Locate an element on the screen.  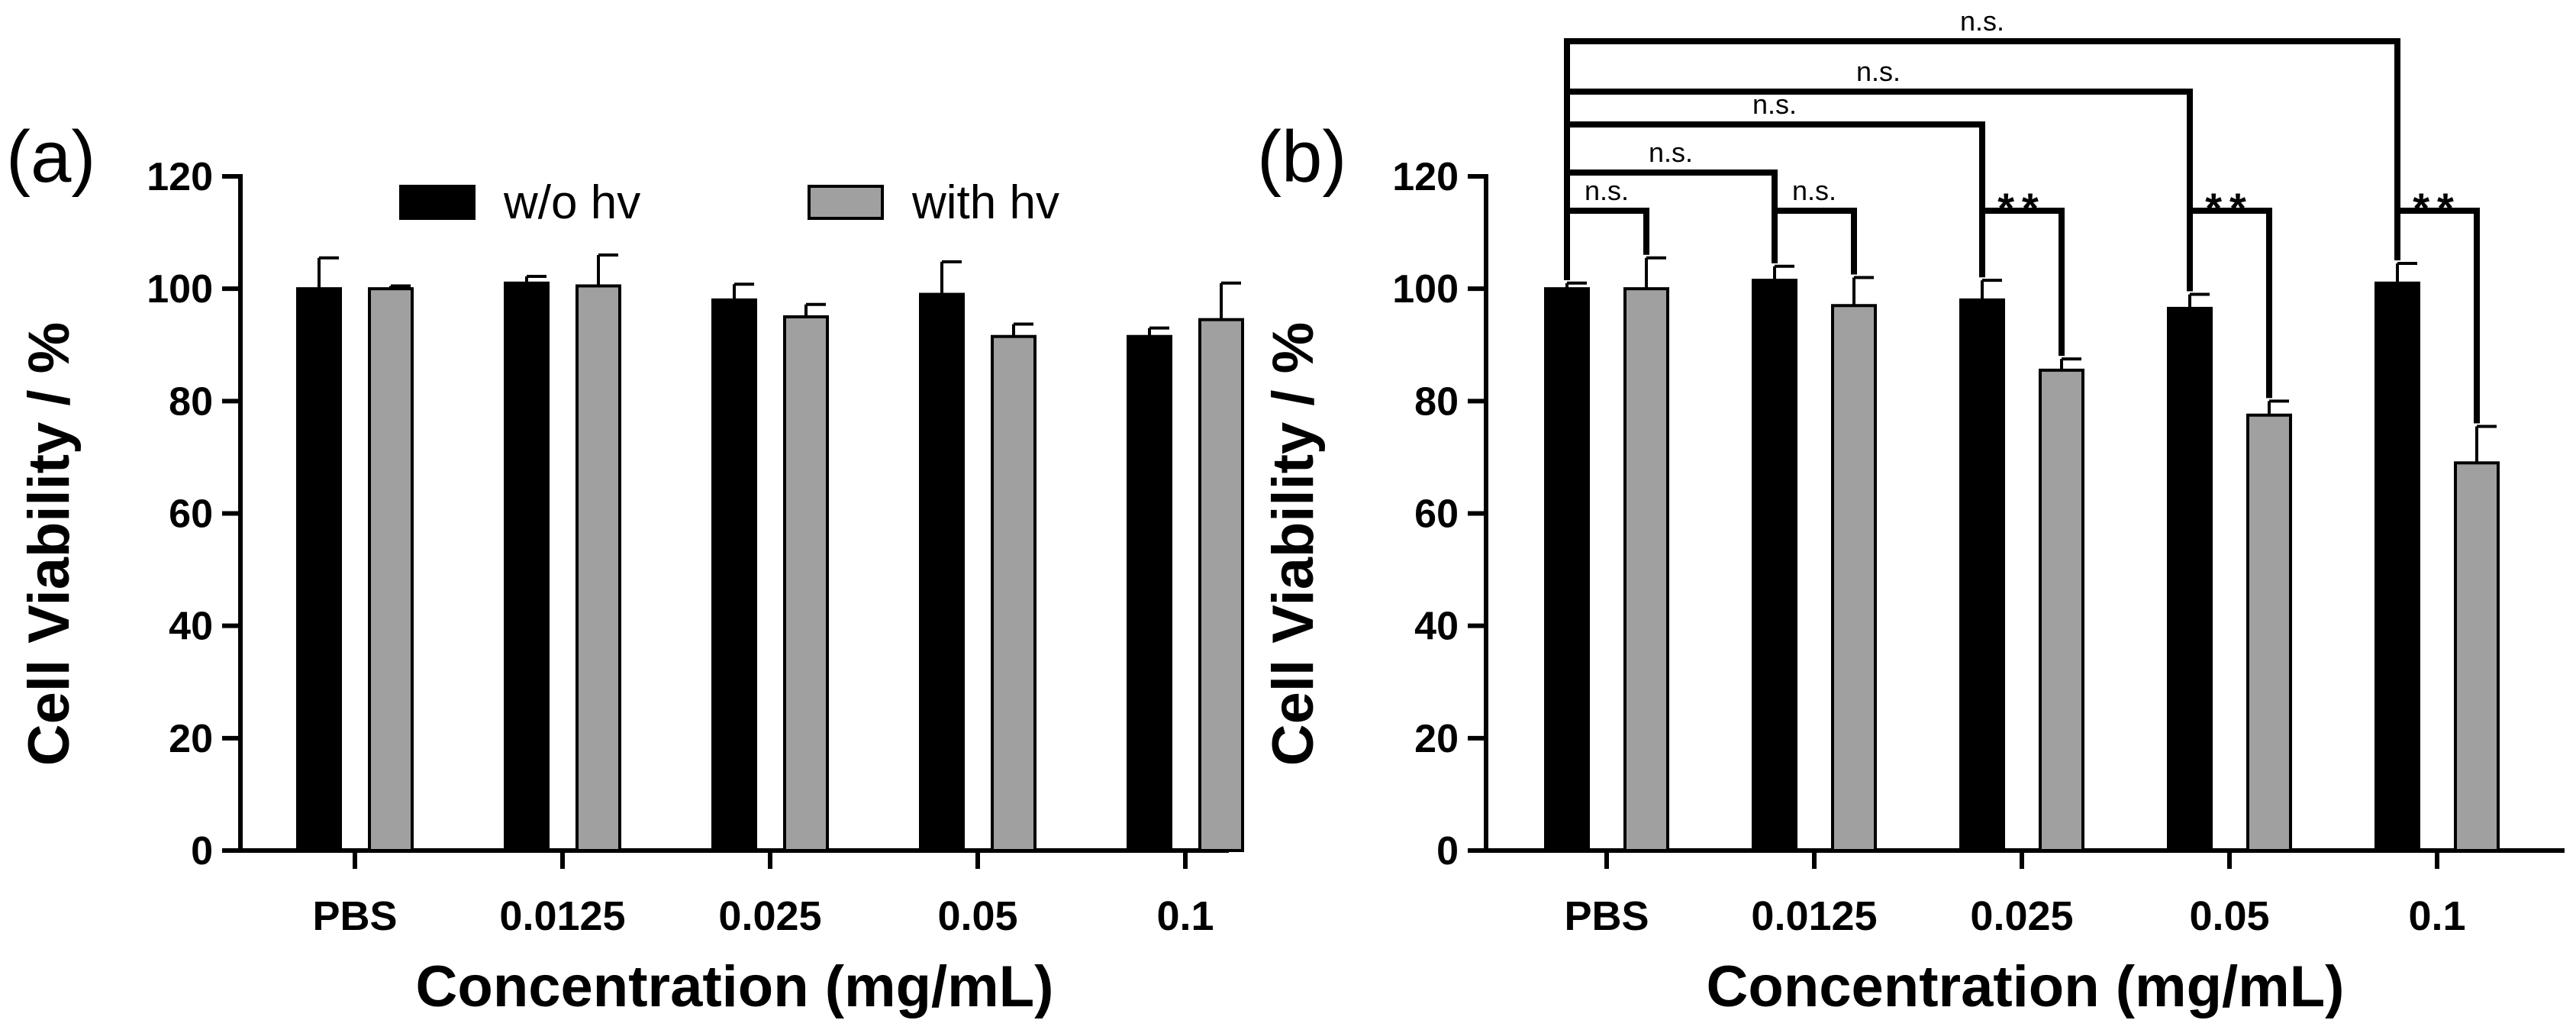
legend-label: with hv is located at coordinates (985, 202).